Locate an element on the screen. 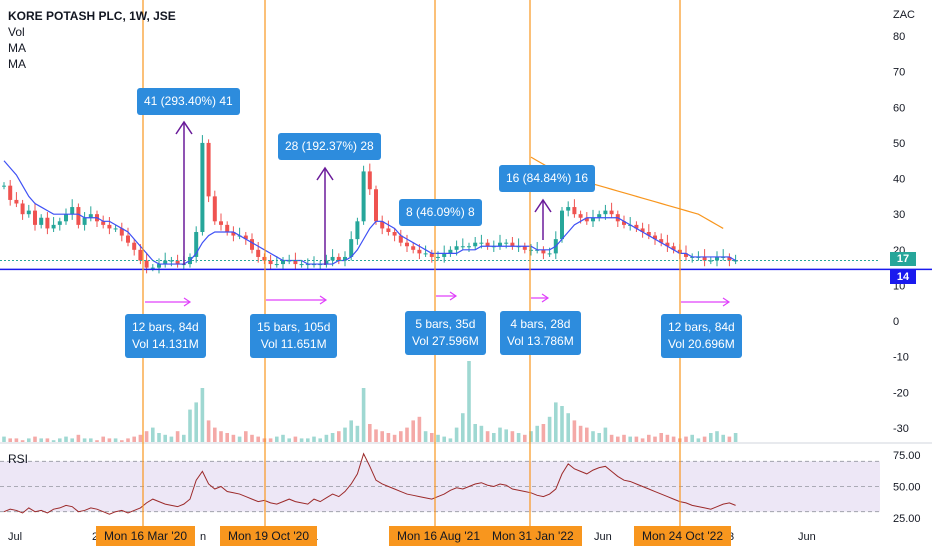  time-tick-label: Jun is located at coordinates (807, 537).